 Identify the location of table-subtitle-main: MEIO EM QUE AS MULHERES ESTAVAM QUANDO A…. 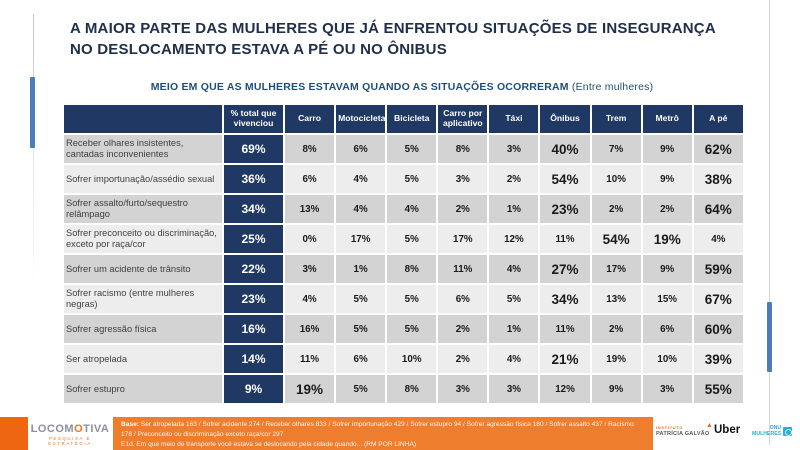
(359, 87).